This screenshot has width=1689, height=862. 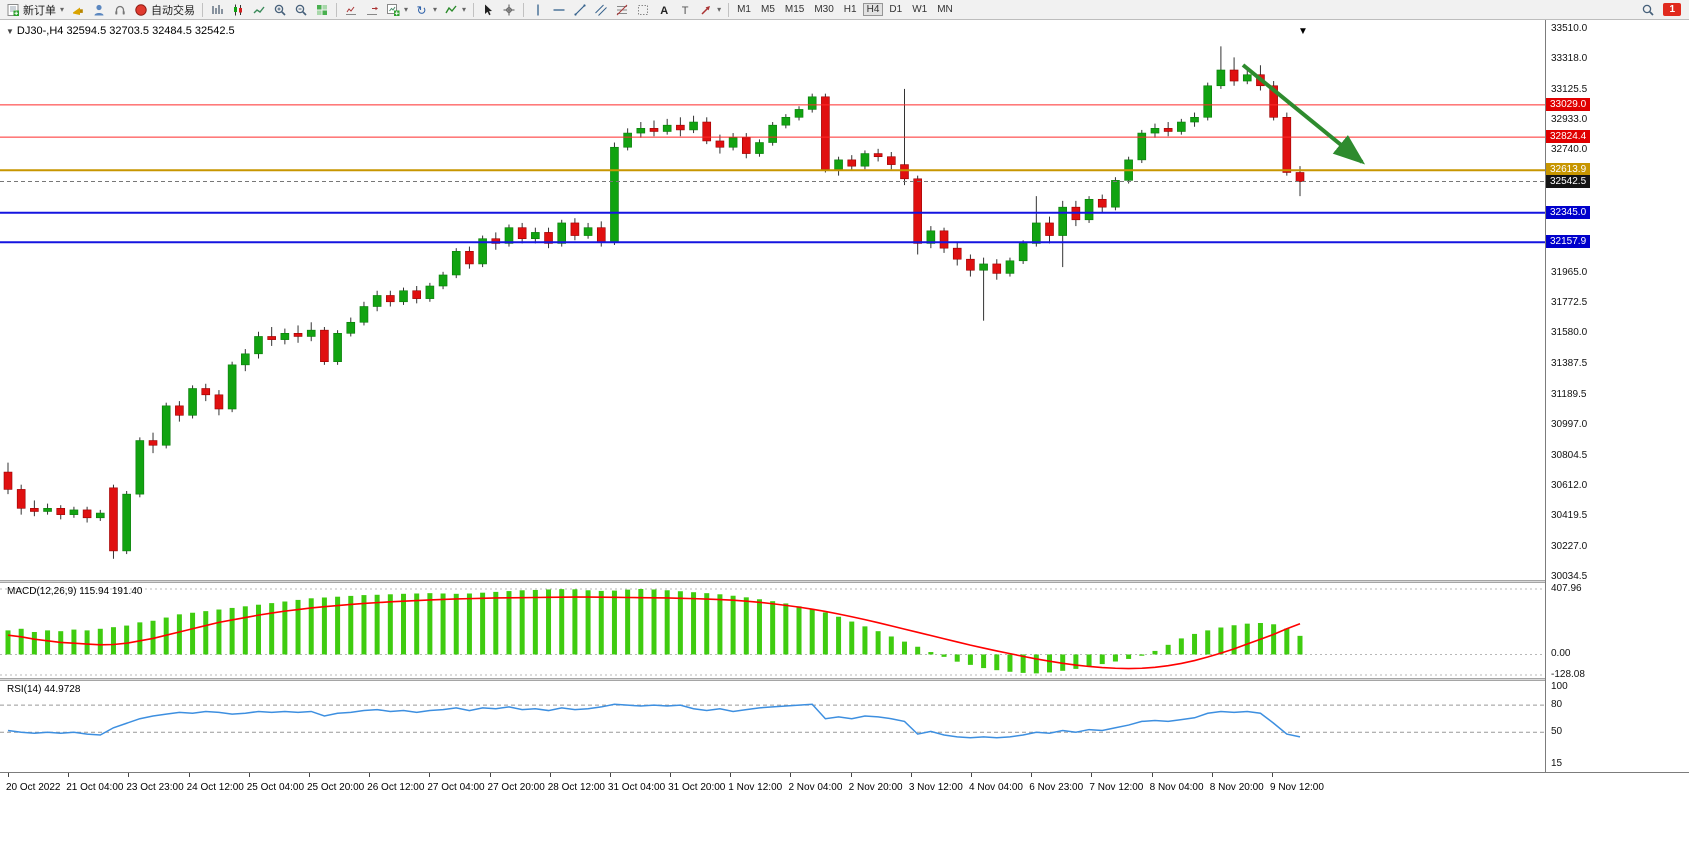 I want to click on rsi-panel, so click(x=772, y=726).